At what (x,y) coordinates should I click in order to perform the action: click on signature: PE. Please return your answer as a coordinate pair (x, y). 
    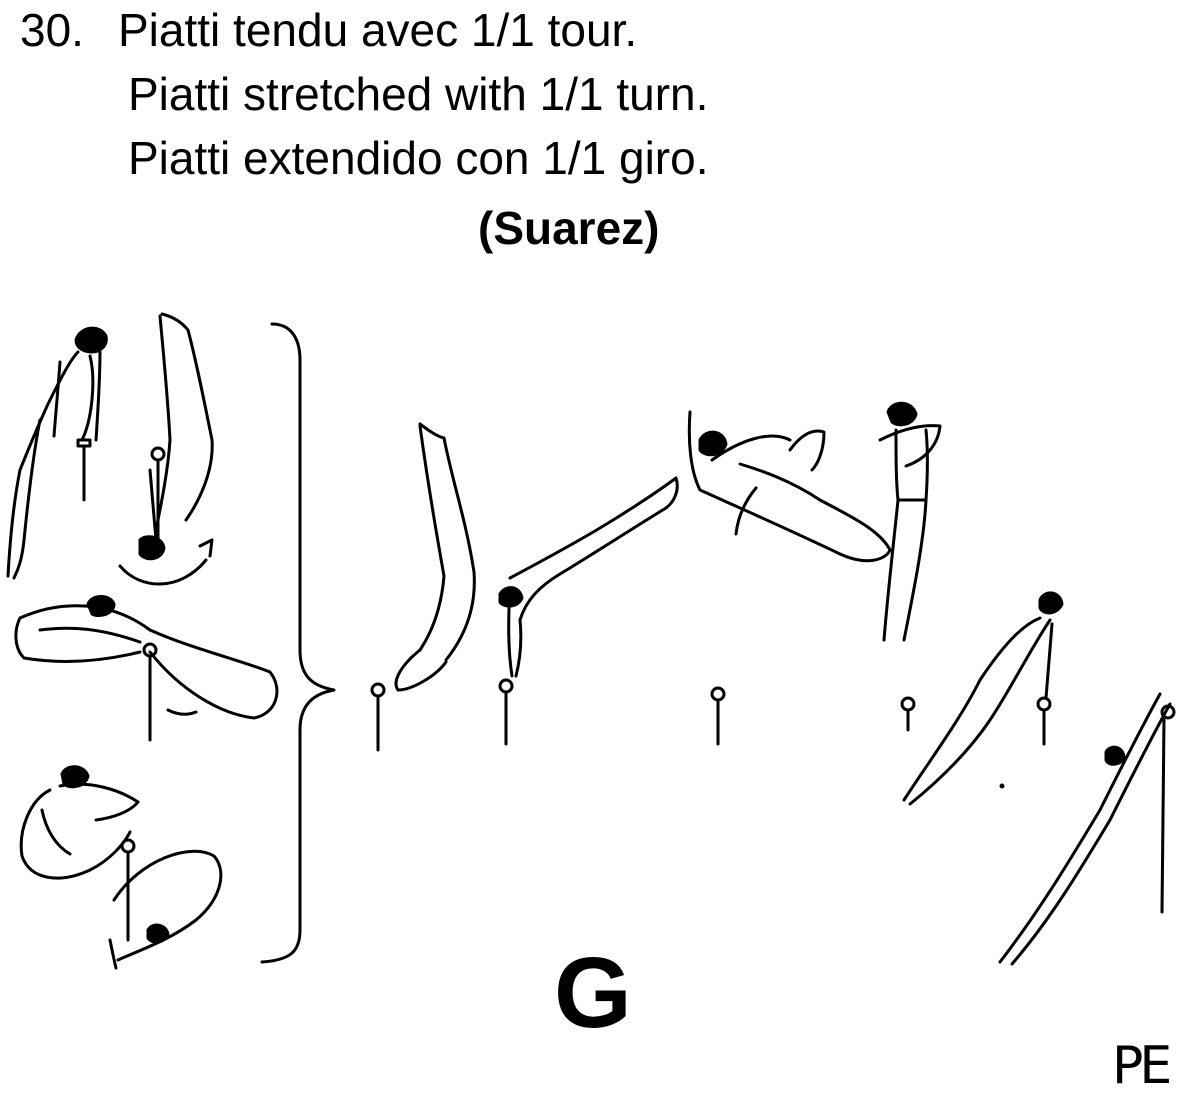
    Looking at the image, I should click on (1142, 1066).